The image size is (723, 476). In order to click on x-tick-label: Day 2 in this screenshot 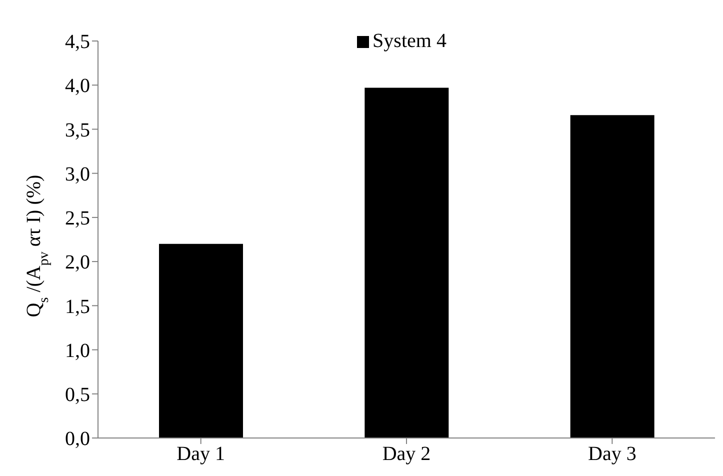, I will do `click(406, 454)`.